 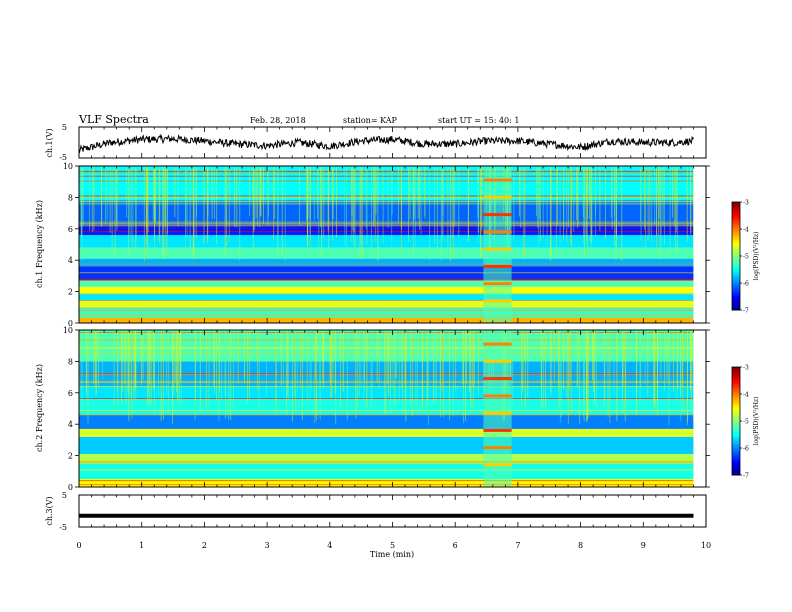 I want to click on ch1-ytick-bottom: -5, so click(x=63, y=157).